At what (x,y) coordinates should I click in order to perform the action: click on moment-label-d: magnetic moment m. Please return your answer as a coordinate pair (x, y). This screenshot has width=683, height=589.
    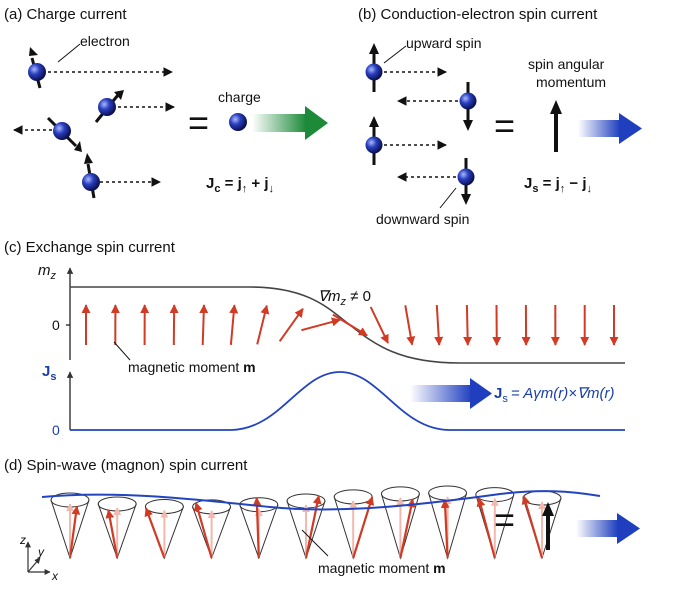
    Looking at the image, I should click on (382, 568).